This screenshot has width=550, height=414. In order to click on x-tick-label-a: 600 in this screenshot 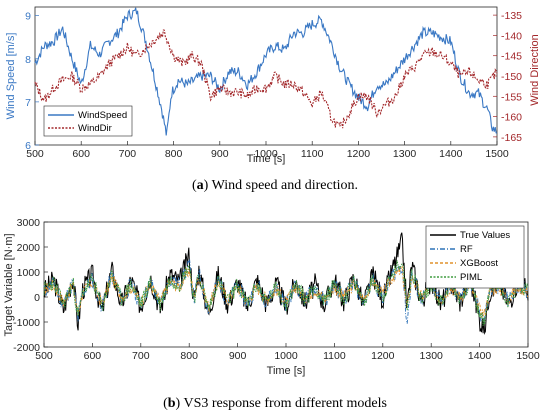, I will do `click(81, 154)`.